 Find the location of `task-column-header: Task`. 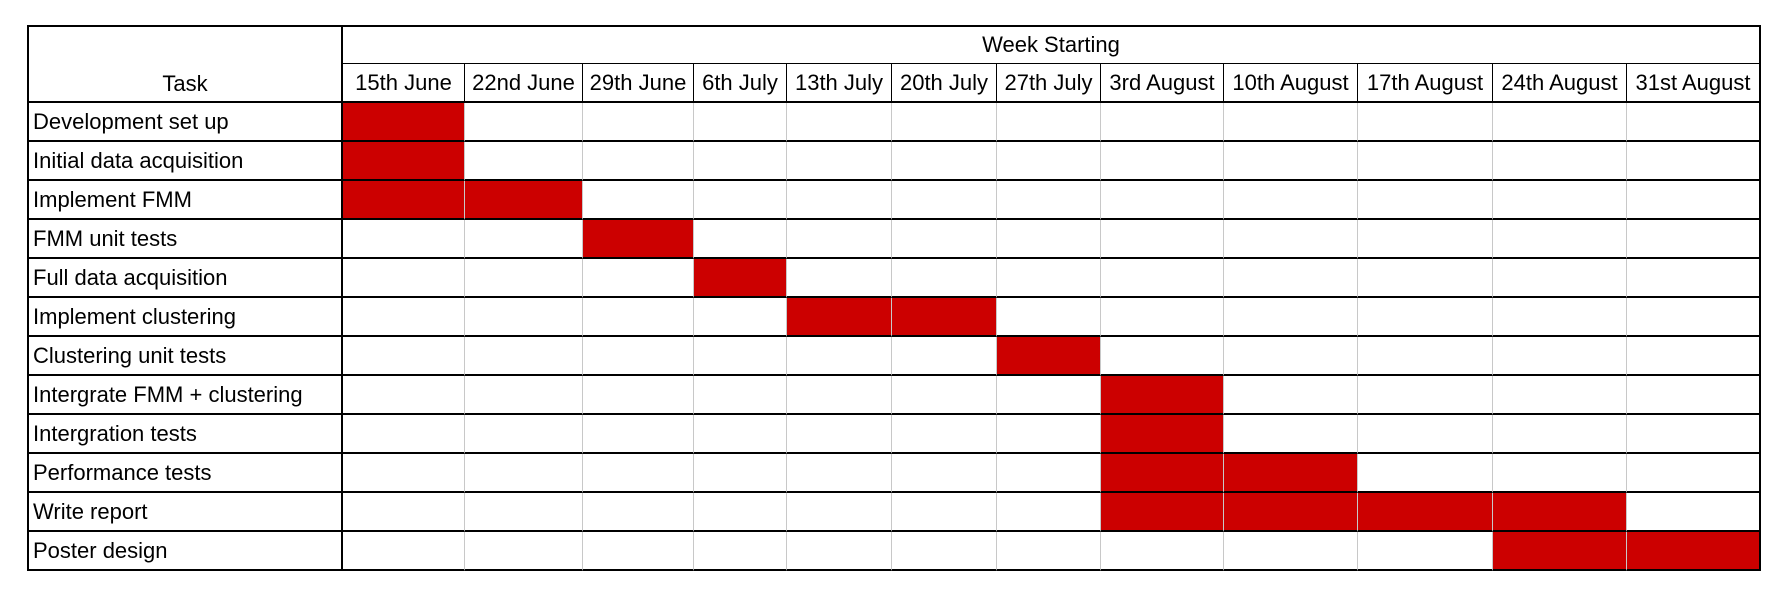

task-column-header: Task is located at coordinates (185, 64).